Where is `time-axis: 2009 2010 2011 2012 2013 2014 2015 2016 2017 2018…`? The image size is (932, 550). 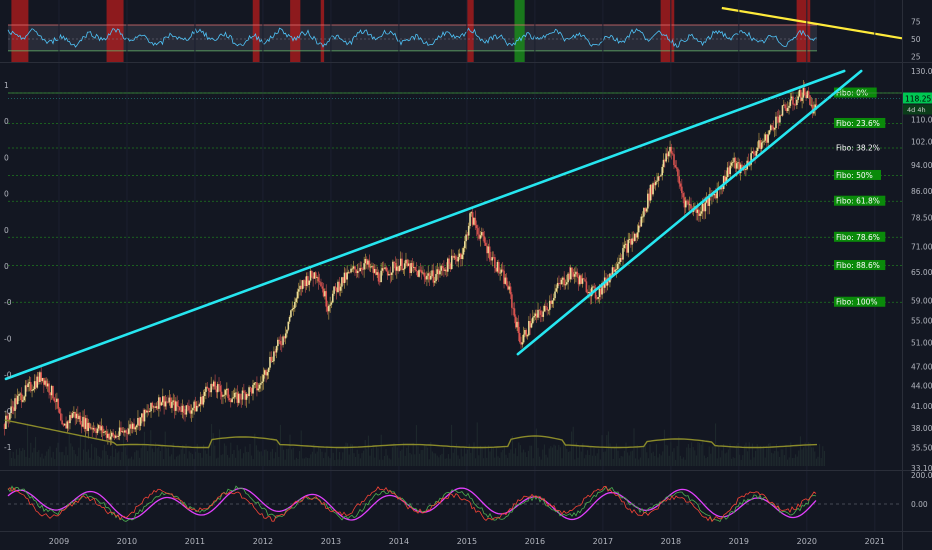
time-axis: 2009 2010 2011 2012 2013 2014 2015 2016 2017 2018… is located at coordinates (467, 541).